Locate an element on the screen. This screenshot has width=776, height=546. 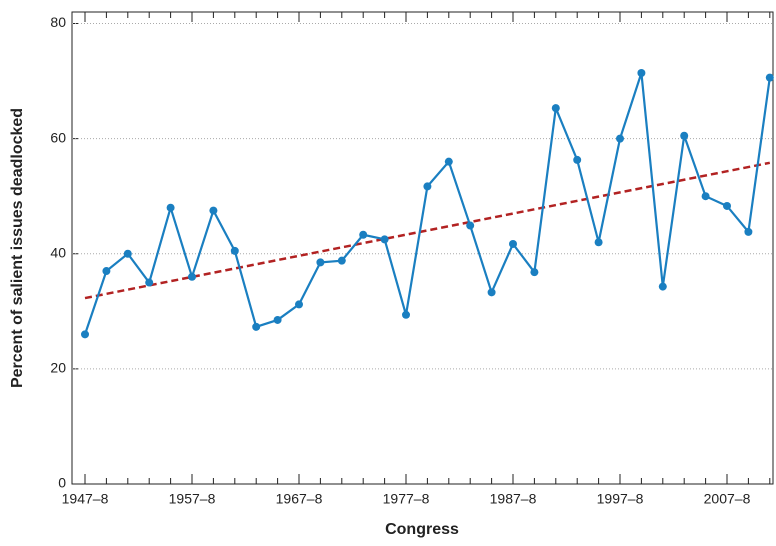
x-tick-label: 1977–8 is located at coordinates (406, 499).